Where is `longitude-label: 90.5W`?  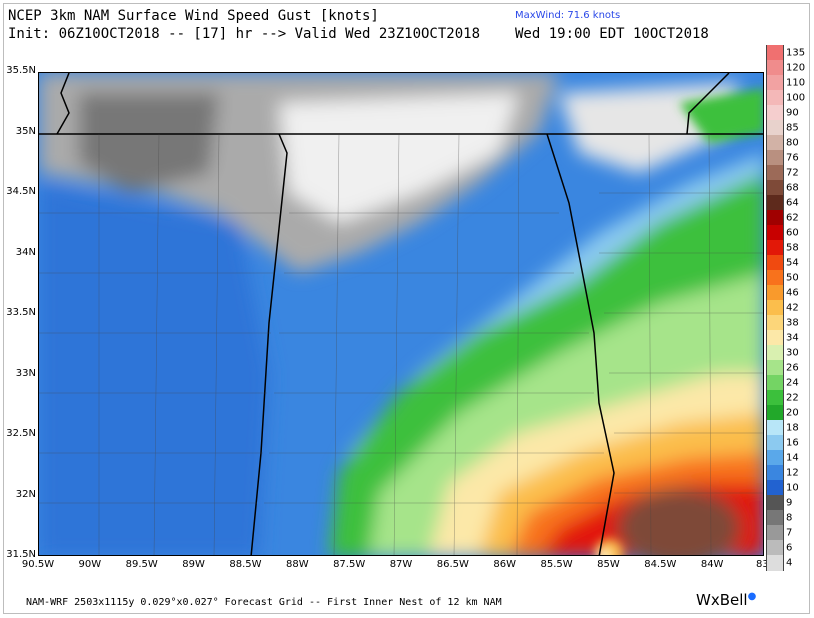
longitude-label: 90.5W is located at coordinates (38, 564).